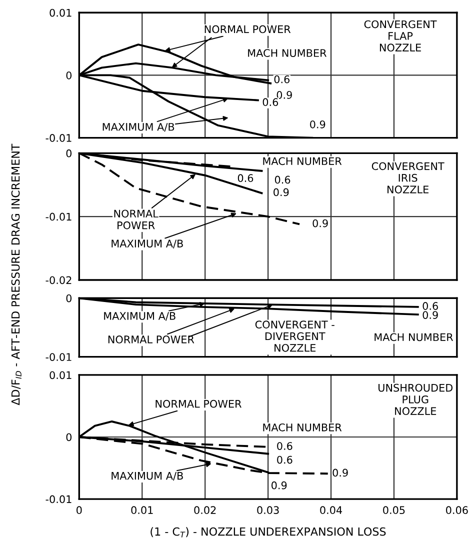  What do you see at coordinates (268, 510) in the screenshot?
I see `x-tick-label: 0.03` at bounding box center [268, 510].